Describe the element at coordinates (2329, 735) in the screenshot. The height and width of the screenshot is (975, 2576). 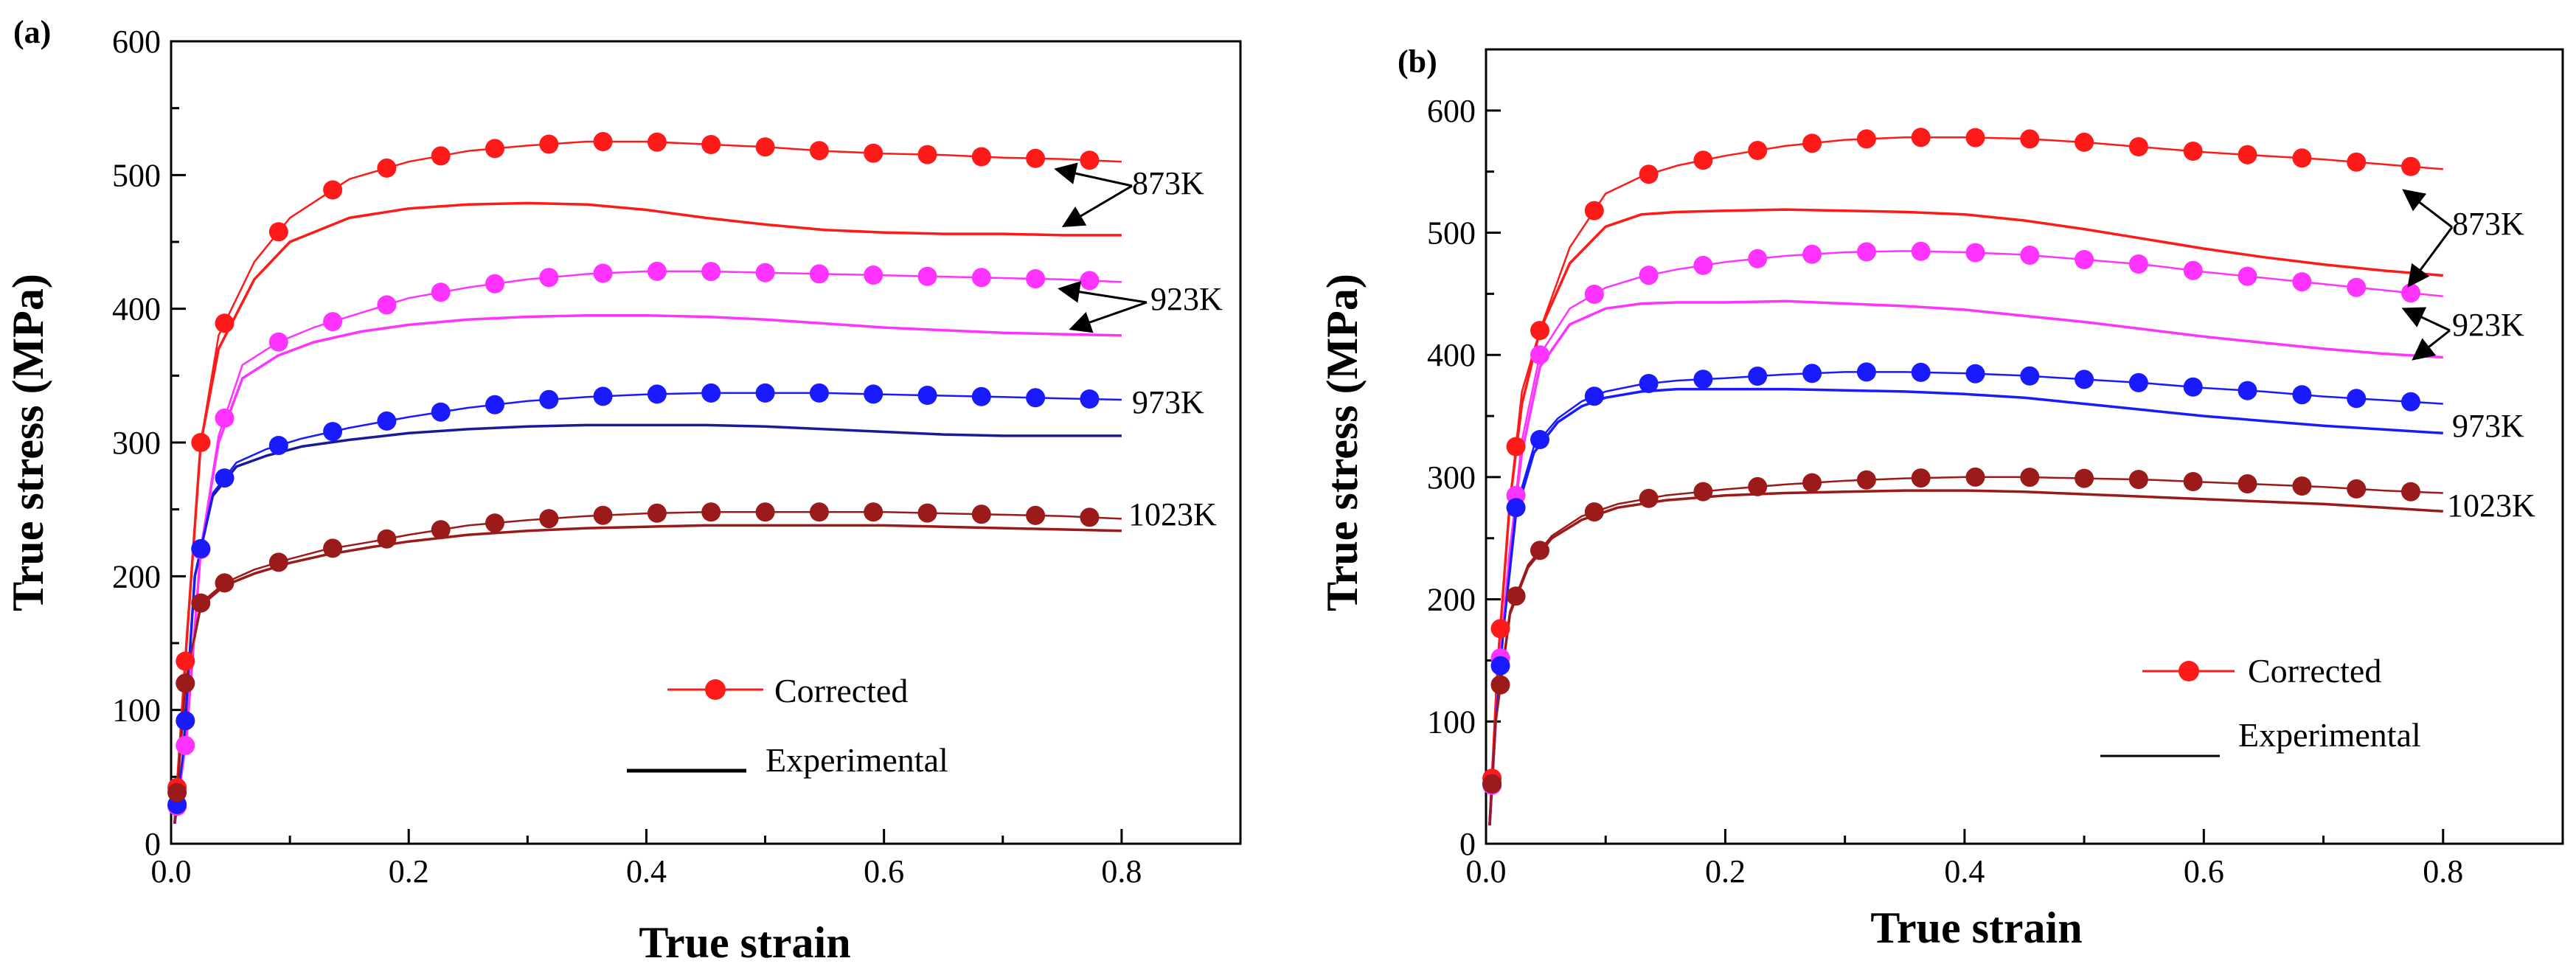
I see `panel-b-legend-experimental-label: Experimental` at that location.